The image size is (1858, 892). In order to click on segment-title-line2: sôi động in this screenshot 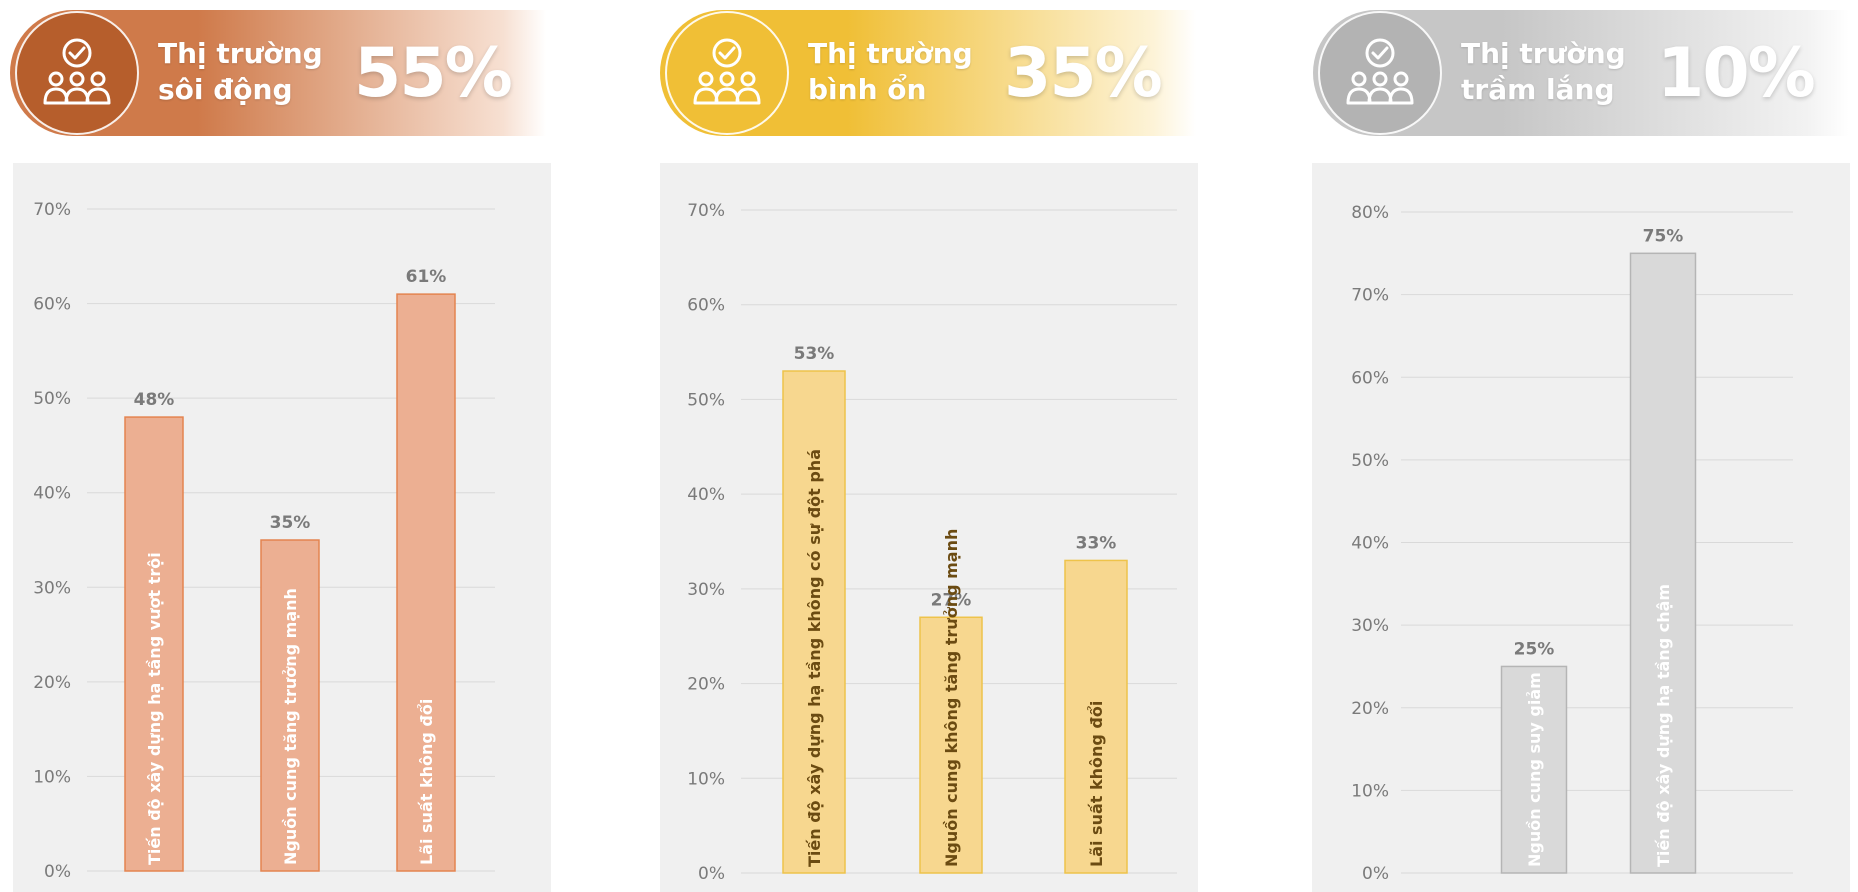, I will do `click(225, 89)`.